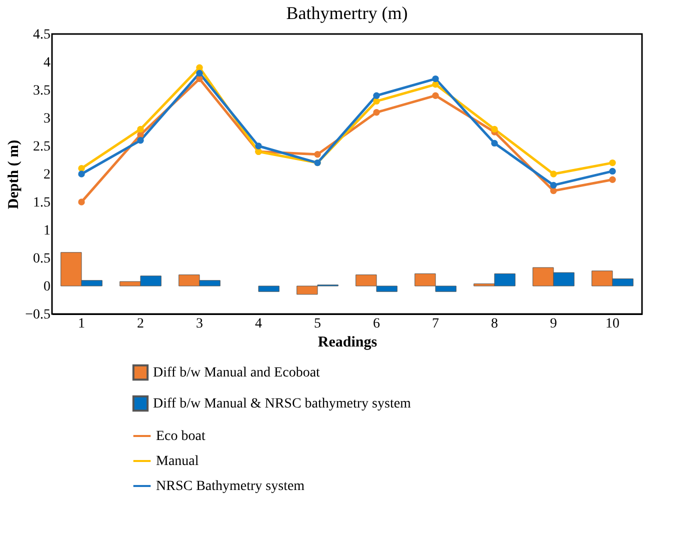 This screenshot has width=691, height=549. Describe the element at coordinates (41, 203) in the screenshot. I see `y-tick-label: 1.5` at that location.